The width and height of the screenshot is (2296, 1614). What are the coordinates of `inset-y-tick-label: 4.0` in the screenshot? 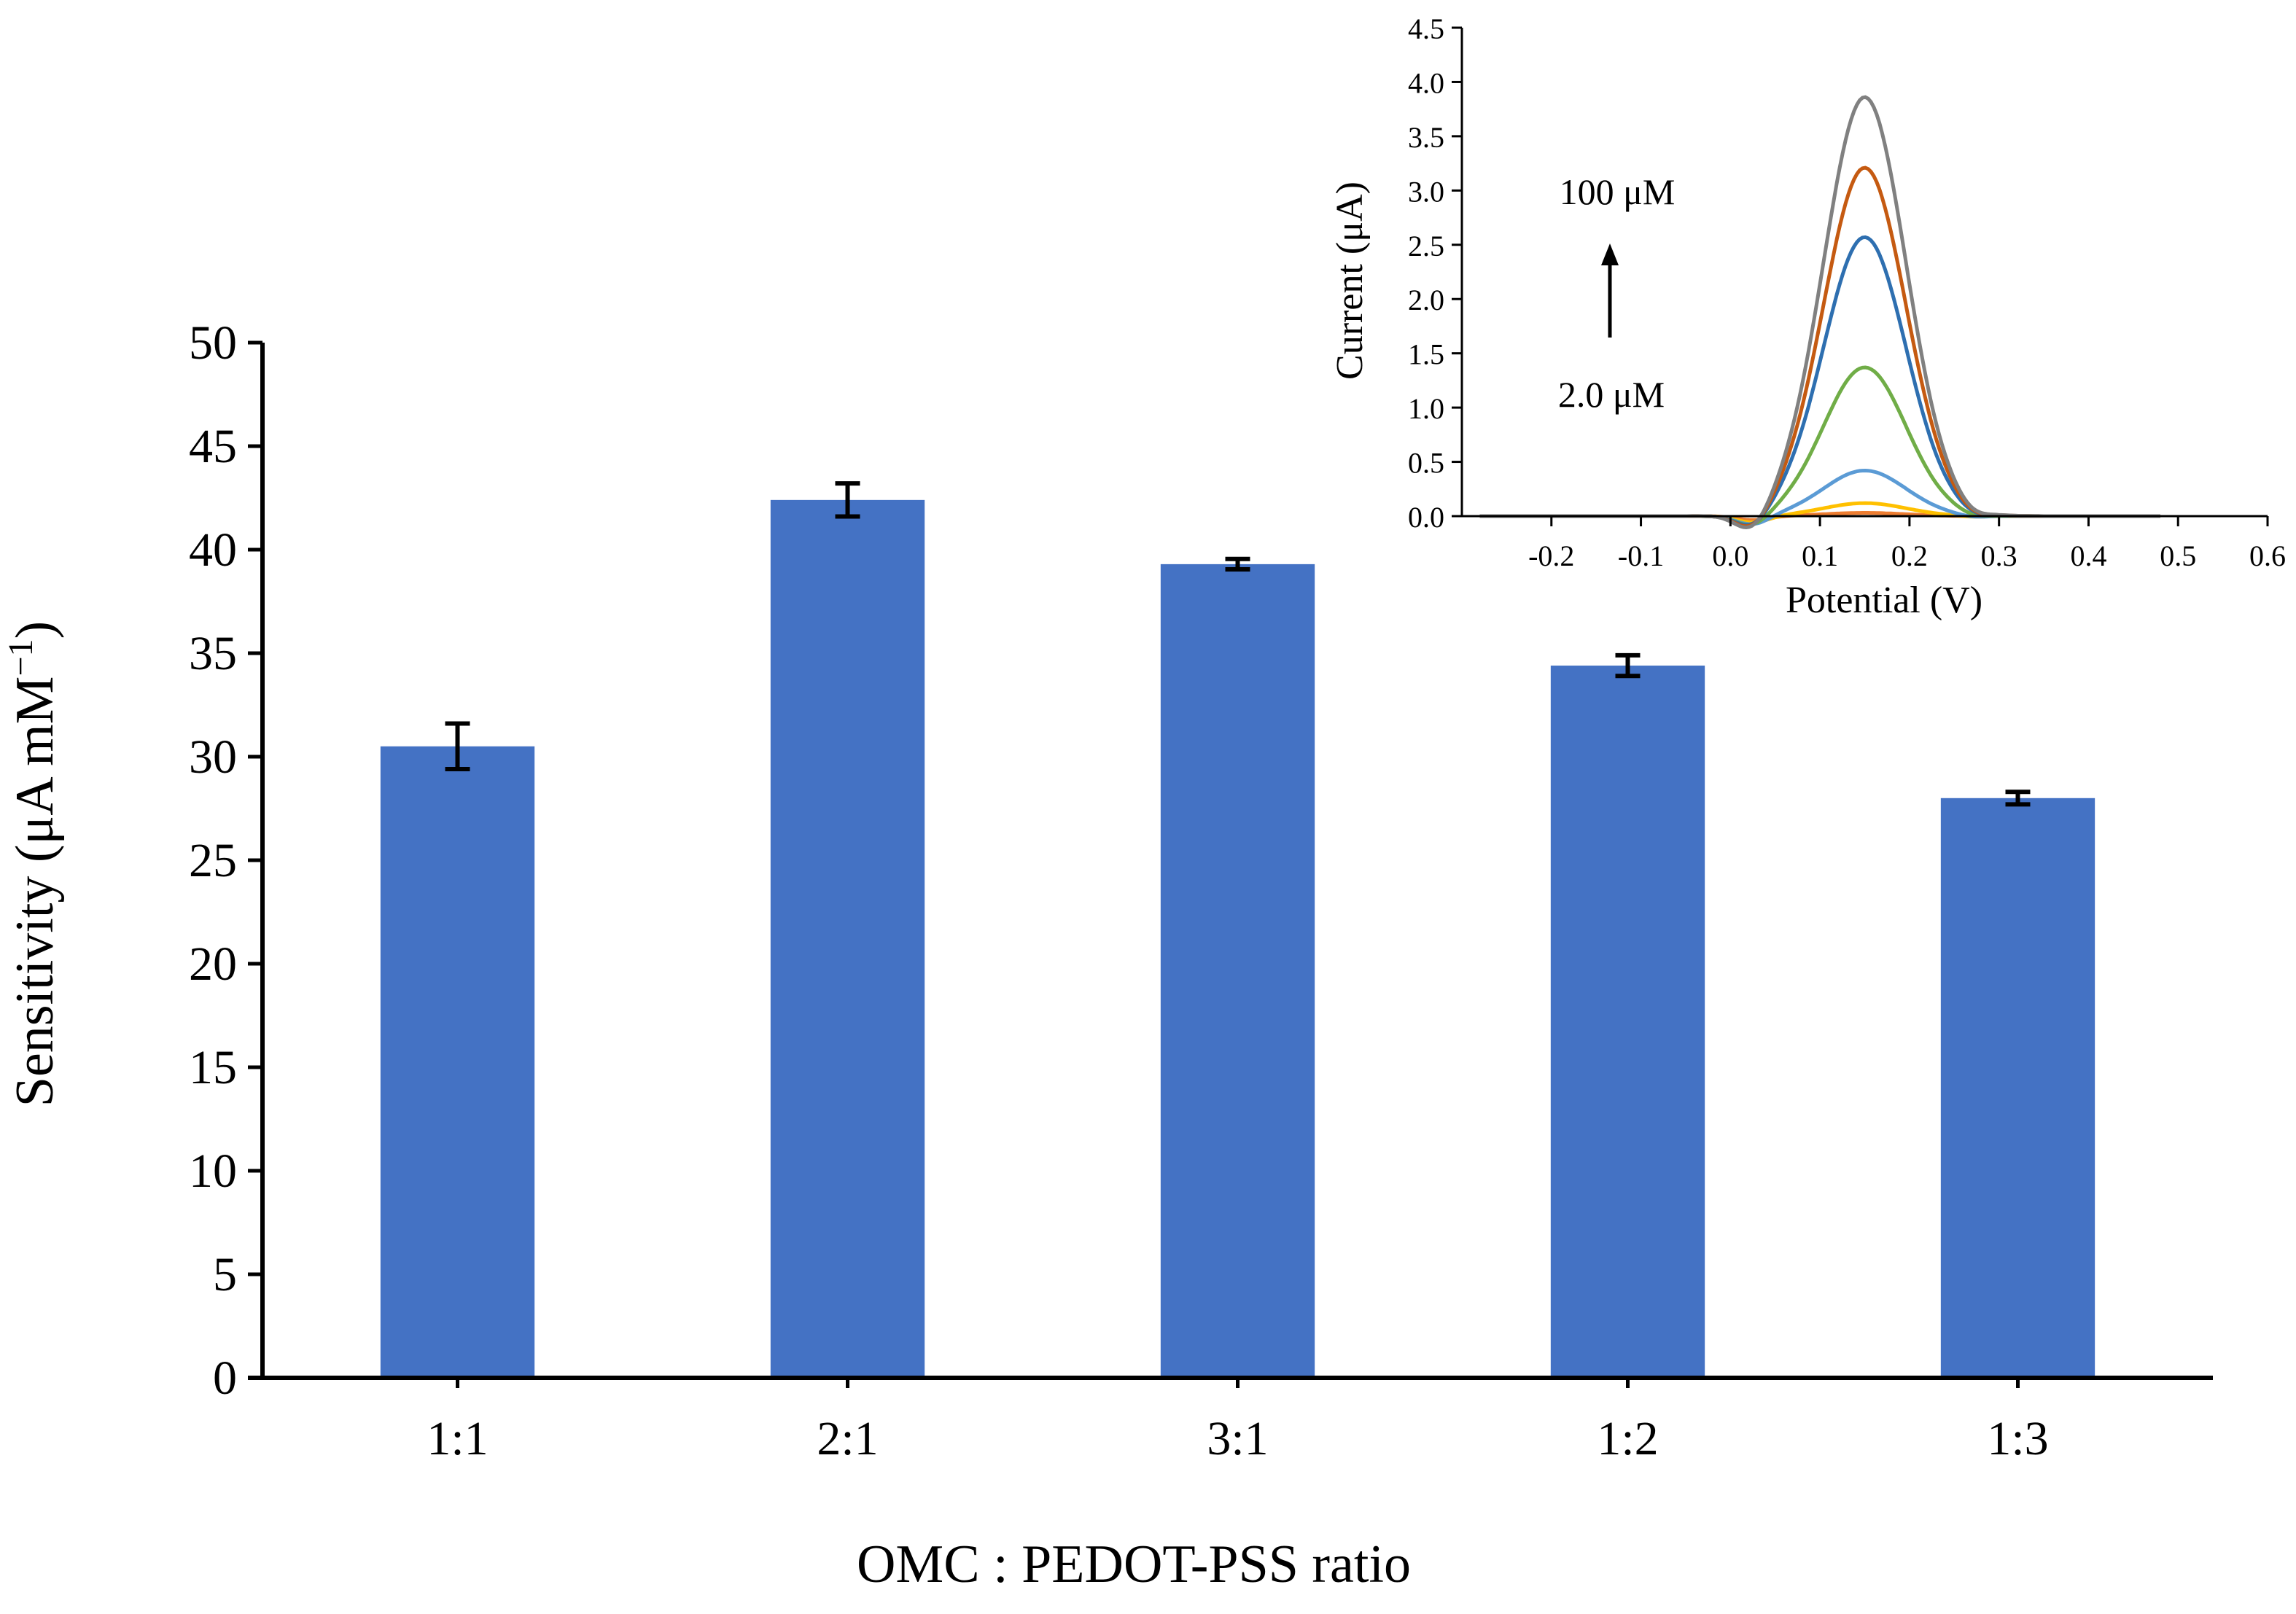 It's located at (1426, 82).